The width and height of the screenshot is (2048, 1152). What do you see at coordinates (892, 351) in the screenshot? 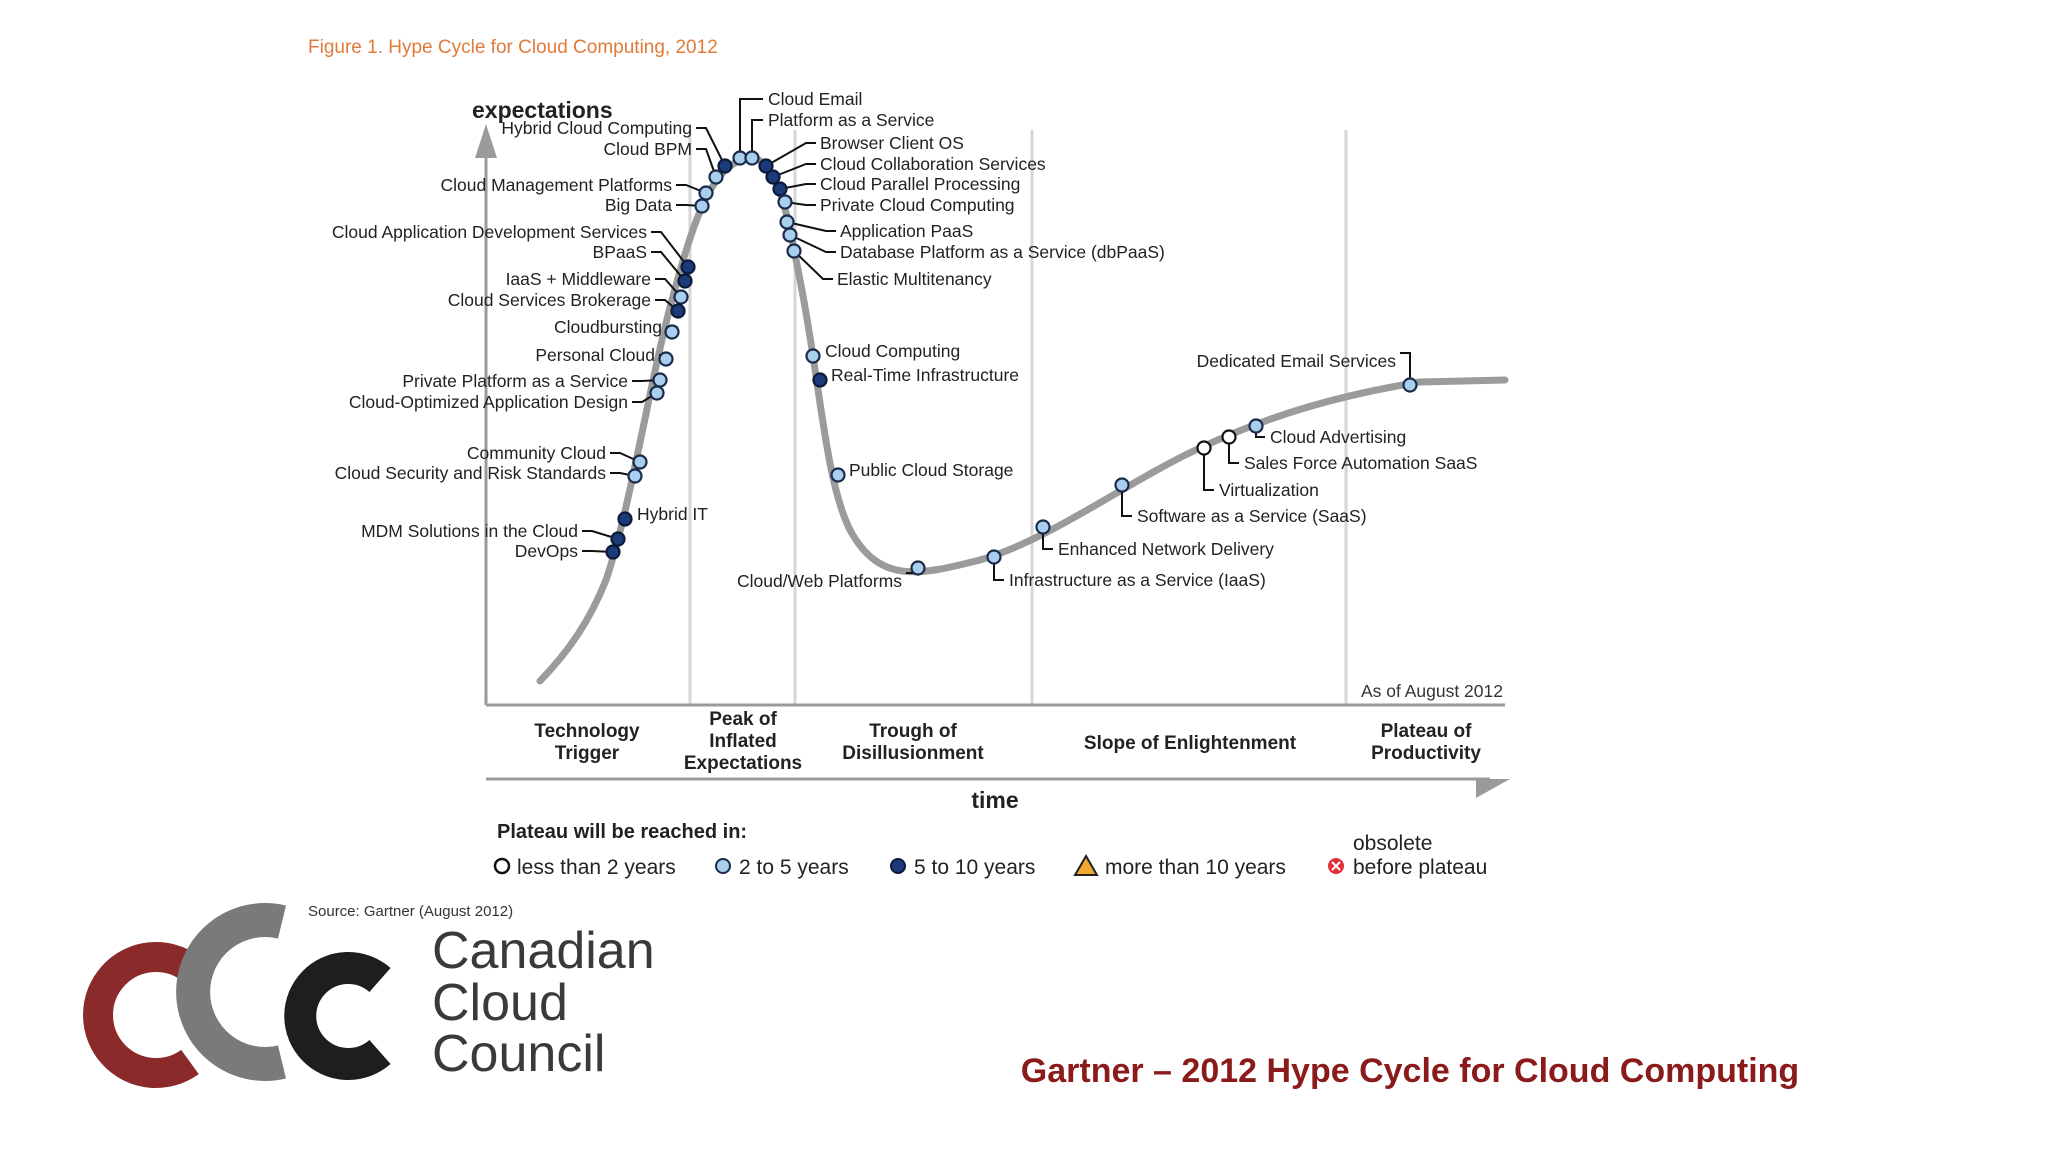
I see `tech-label-cloud-computing: Cloud Computing` at bounding box center [892, 351].